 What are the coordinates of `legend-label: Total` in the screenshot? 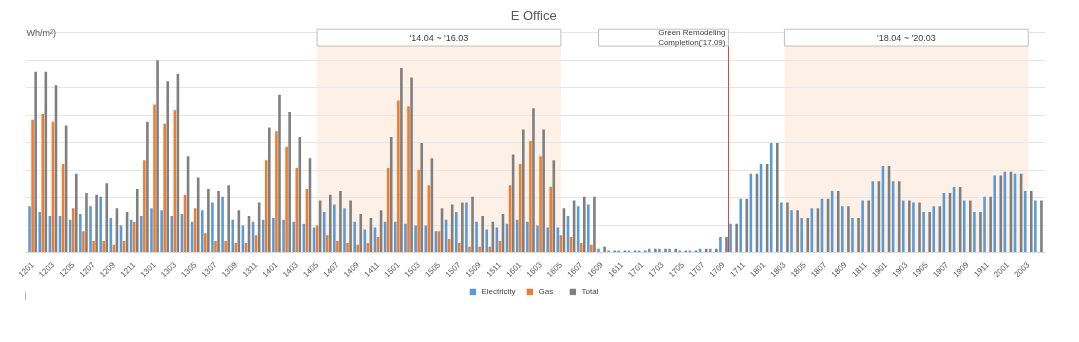 It's located at (590, 291).